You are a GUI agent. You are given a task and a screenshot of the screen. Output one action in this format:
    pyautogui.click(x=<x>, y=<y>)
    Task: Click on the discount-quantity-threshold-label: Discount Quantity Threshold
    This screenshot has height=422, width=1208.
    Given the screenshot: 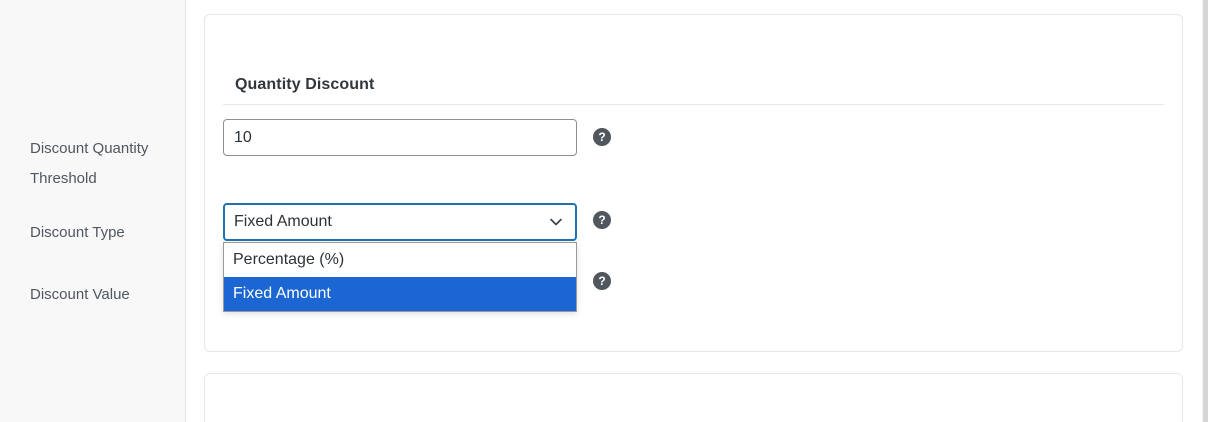 What is the action you would take?
    pyautogui.click(x=89, y=163)
    